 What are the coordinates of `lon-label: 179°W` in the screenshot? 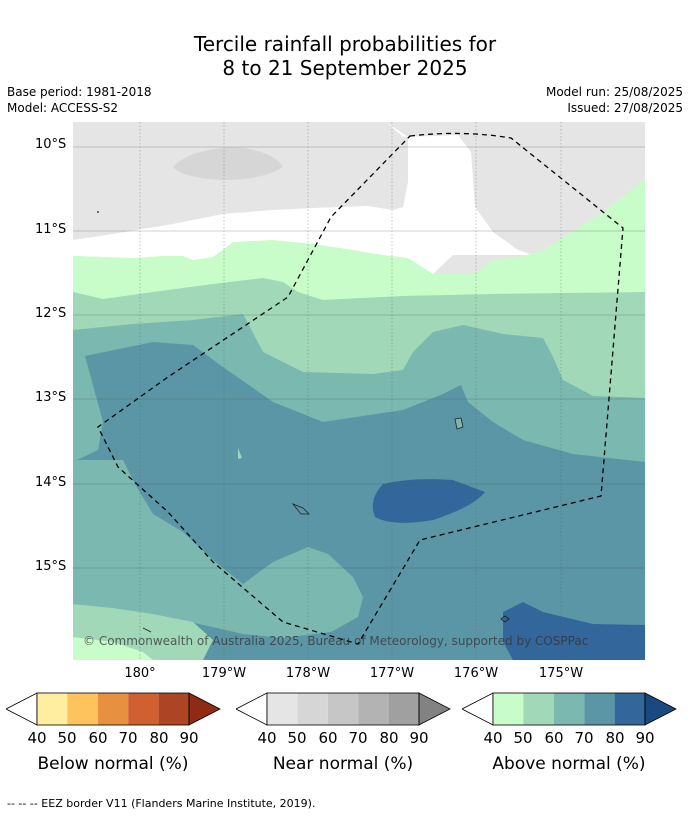 It's located at (224, 673).